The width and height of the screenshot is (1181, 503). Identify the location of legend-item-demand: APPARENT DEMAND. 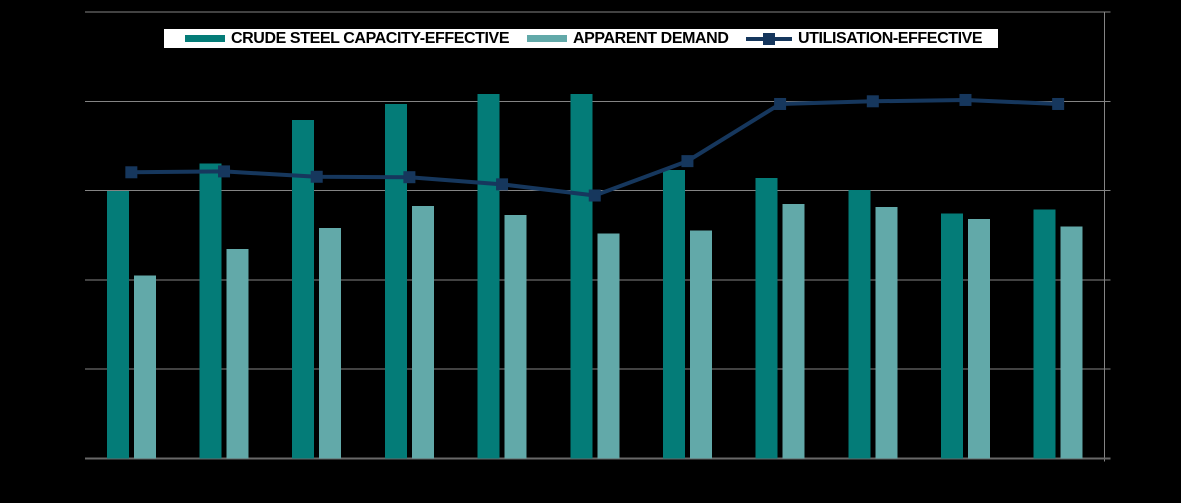
(628, 38).